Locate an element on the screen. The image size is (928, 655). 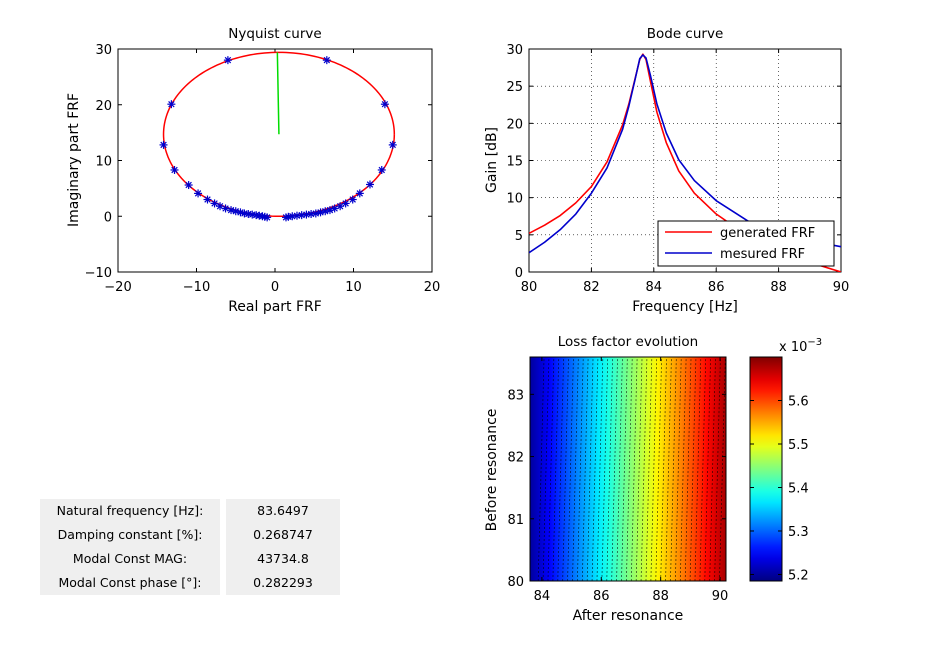
nyquist-xtick-label: 20 is located at coordinates (432, 287).